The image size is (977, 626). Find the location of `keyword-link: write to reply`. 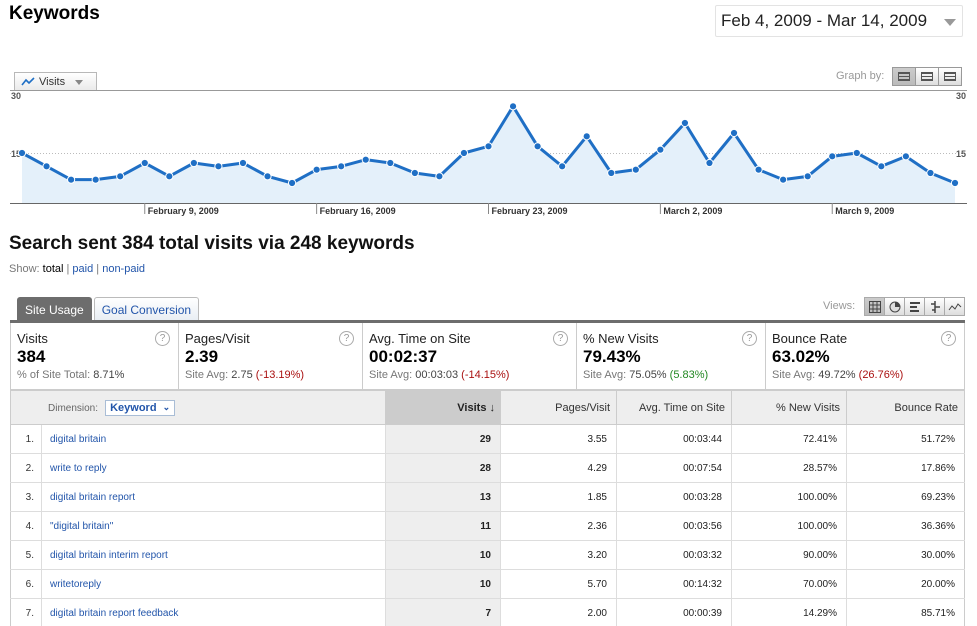

keyword-link: write to reply is located at coordinates (78, 468).